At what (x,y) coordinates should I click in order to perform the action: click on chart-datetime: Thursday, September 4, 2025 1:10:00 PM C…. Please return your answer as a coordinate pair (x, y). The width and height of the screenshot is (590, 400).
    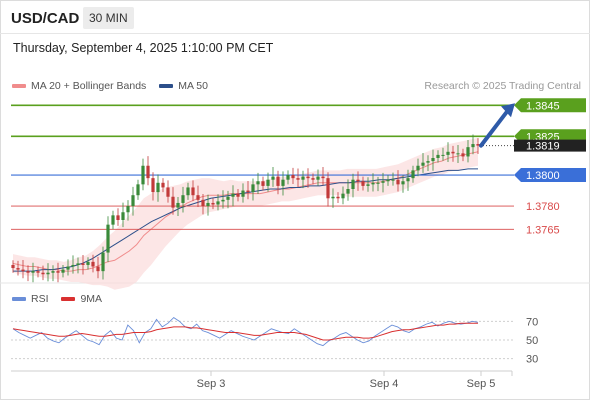
    Looking at the image, I should click on (143, 48).